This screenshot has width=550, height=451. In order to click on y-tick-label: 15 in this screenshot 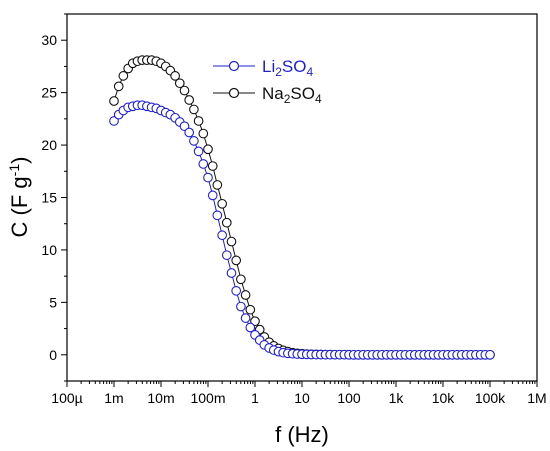, I will do `click(49, 198)`.